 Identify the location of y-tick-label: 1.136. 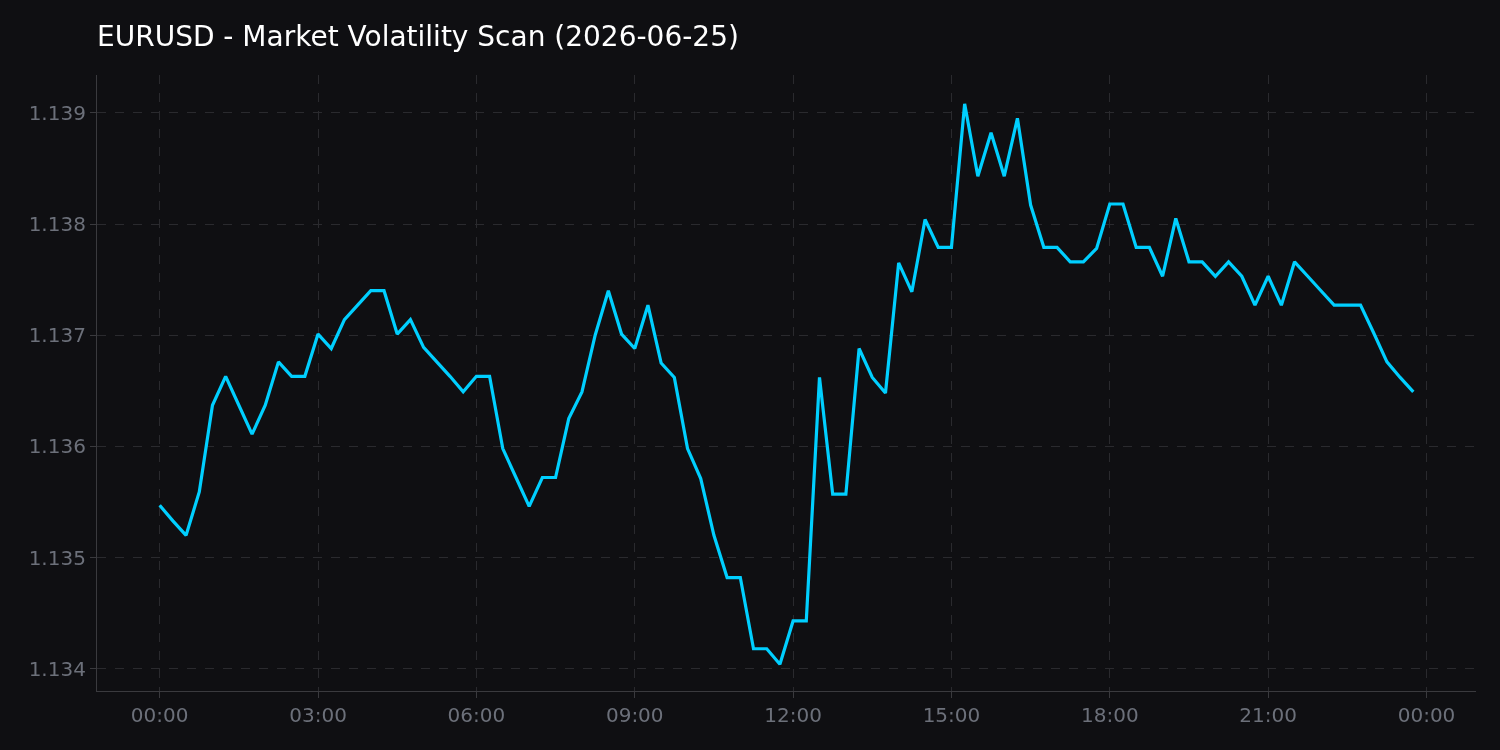
(57, 446).